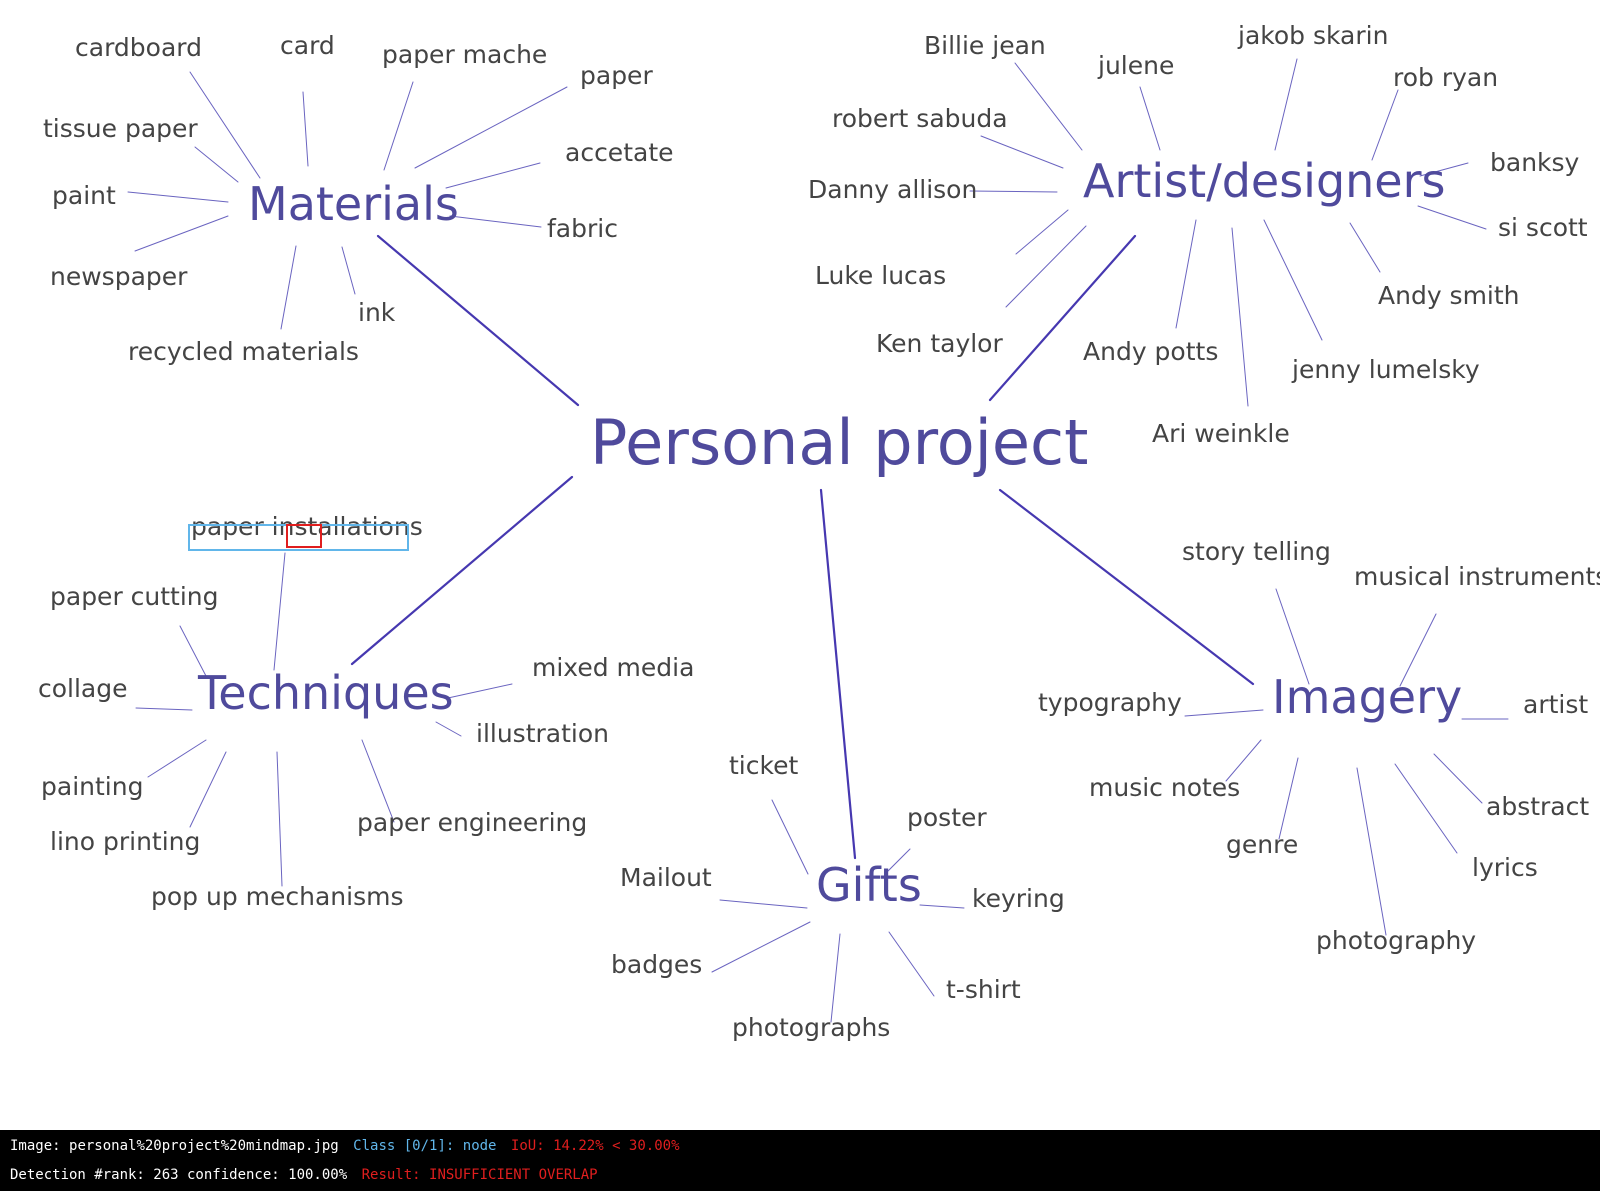  Describe the element at coordinates (1262, 844) in the screenshot. I see `leaf-genre: genre` at that location.